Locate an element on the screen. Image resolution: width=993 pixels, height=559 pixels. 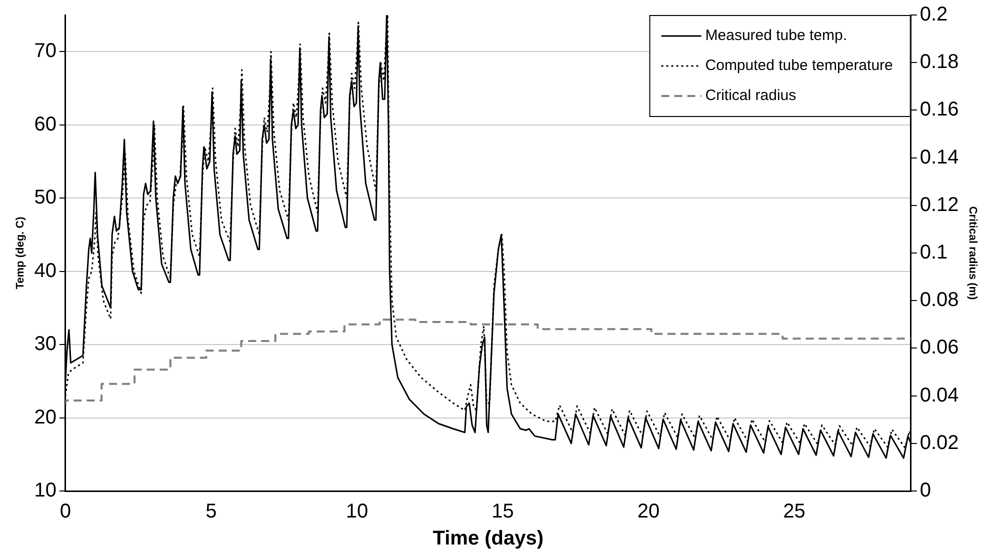
y2-tick-label: 0.02 is located at coordinates (939, 443).